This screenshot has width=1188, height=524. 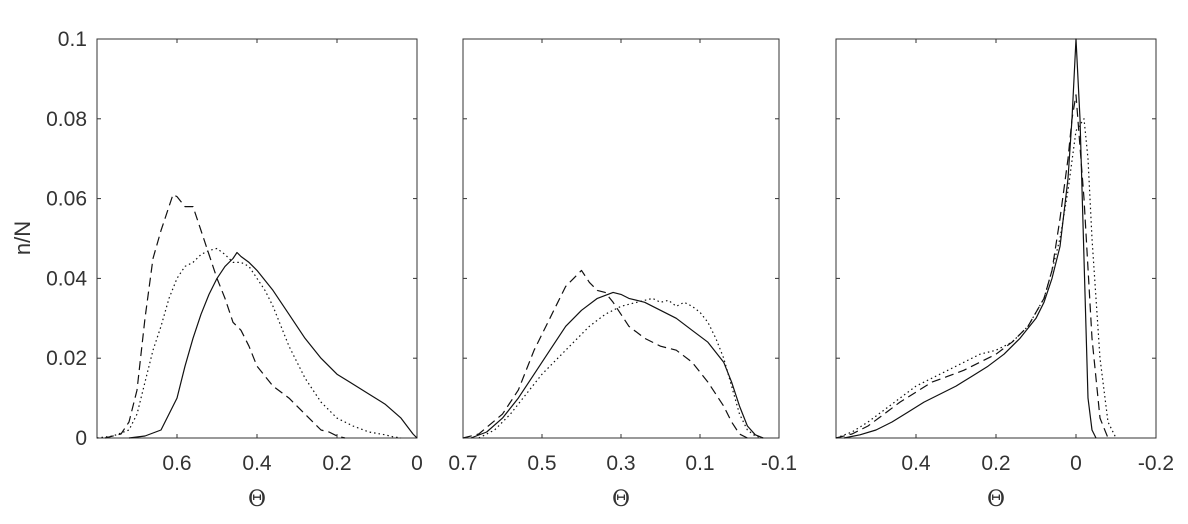 What do you see at coordinates (1156, 463) in the screenshot?
I see `x-tick-label: -0.2` at bounding box center [1156, 463].